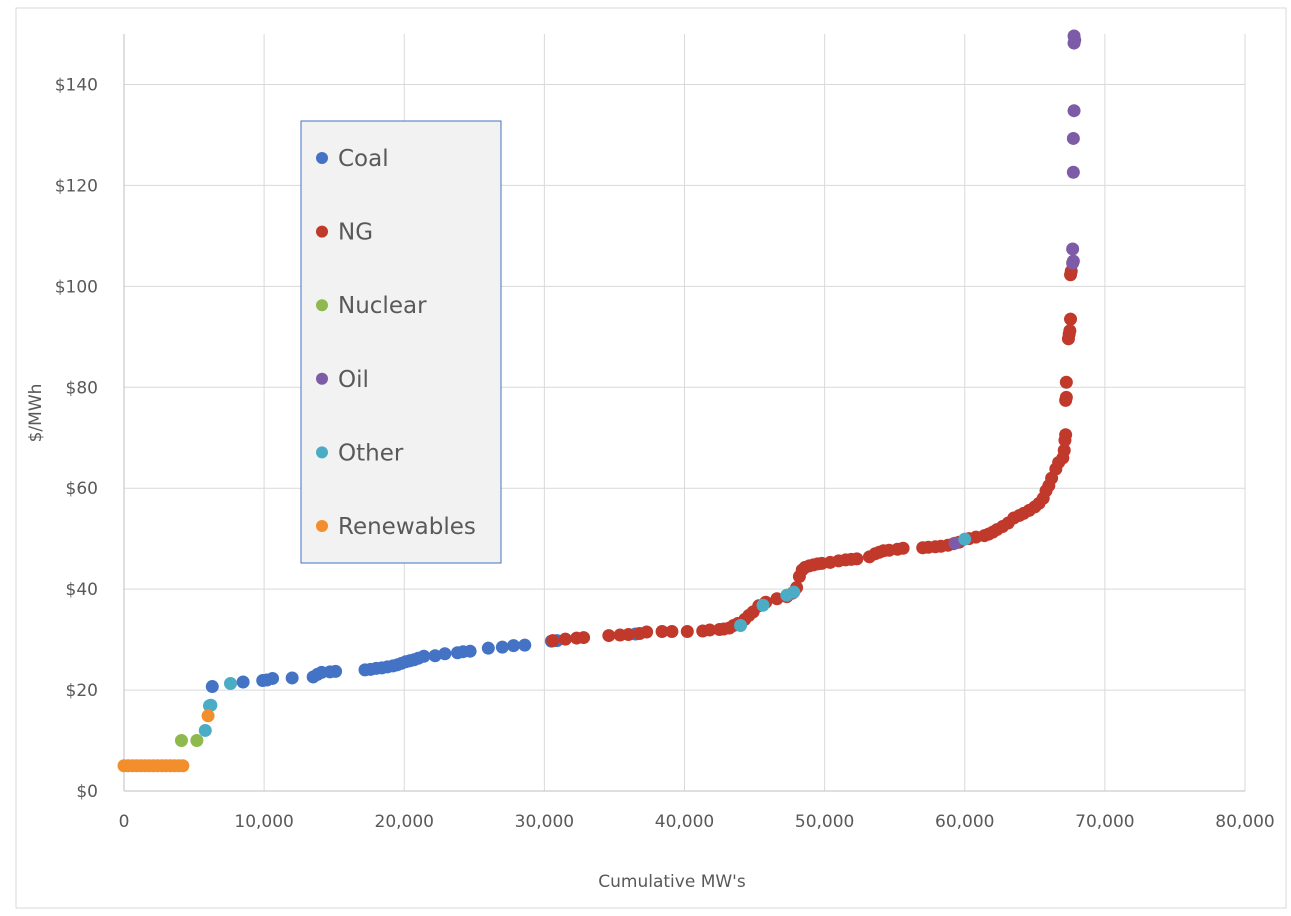 The image size is (1291, 916). I want to click on y-tick-label: $60, so click(82, 489).